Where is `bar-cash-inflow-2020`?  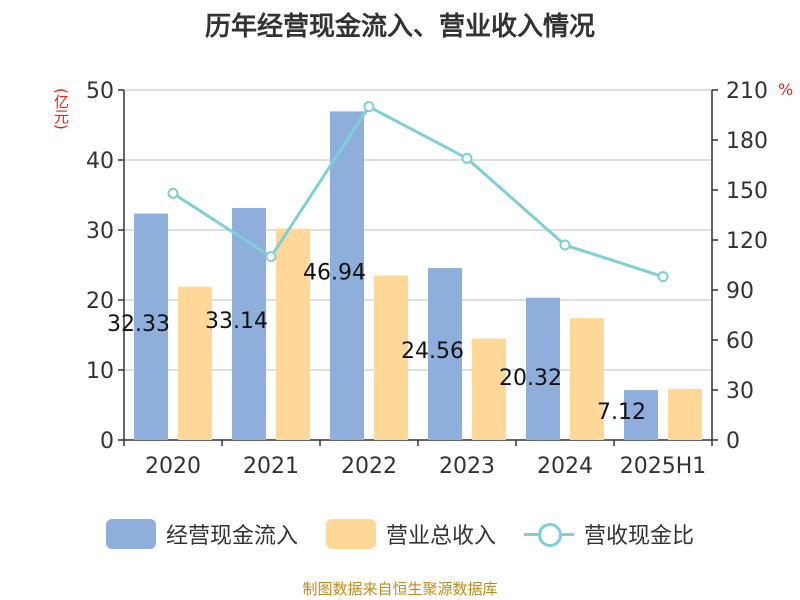 bar-cash-inflow-2020 is located at coordinates (151, 326).